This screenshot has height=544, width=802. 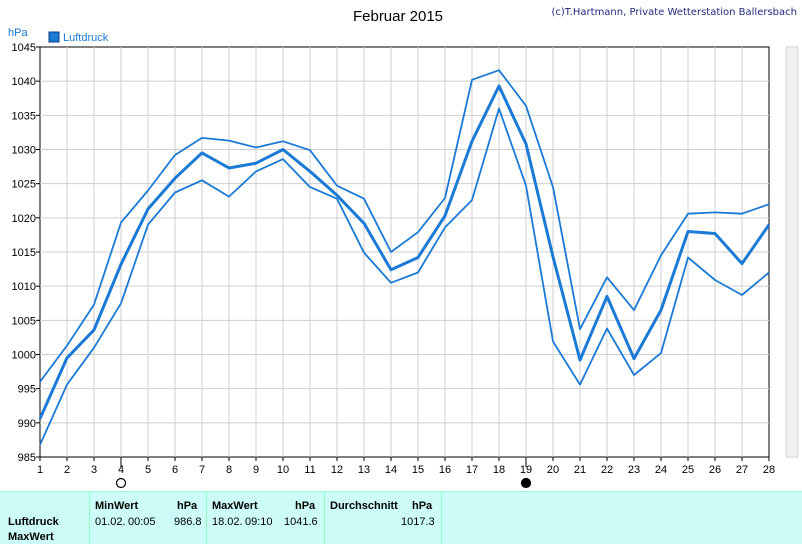 I want to click on x-tick-label: 22, so click(x=607, y=470).